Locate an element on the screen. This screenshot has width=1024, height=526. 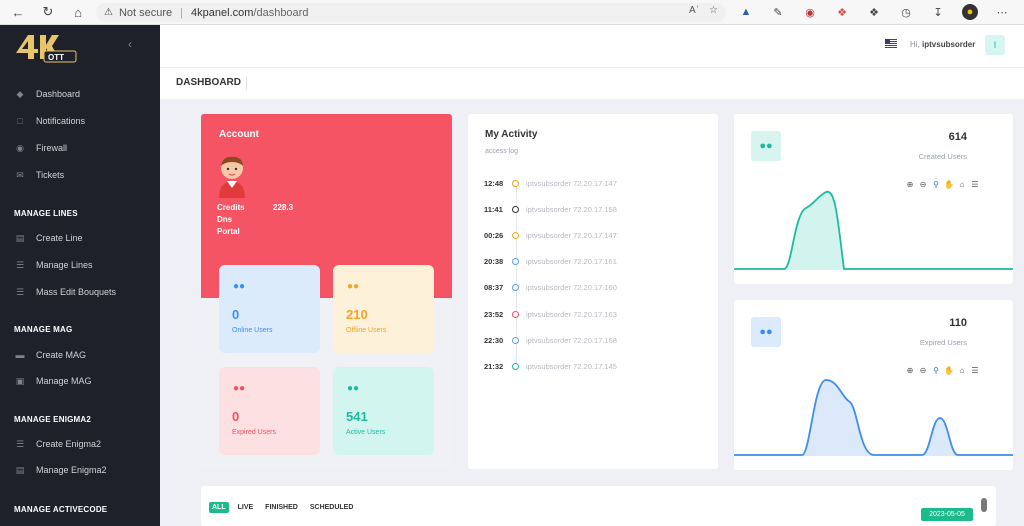
activity-row: 00:26 iptvsubsorder 72.20.17.147 is located at coordinates (550, 235).